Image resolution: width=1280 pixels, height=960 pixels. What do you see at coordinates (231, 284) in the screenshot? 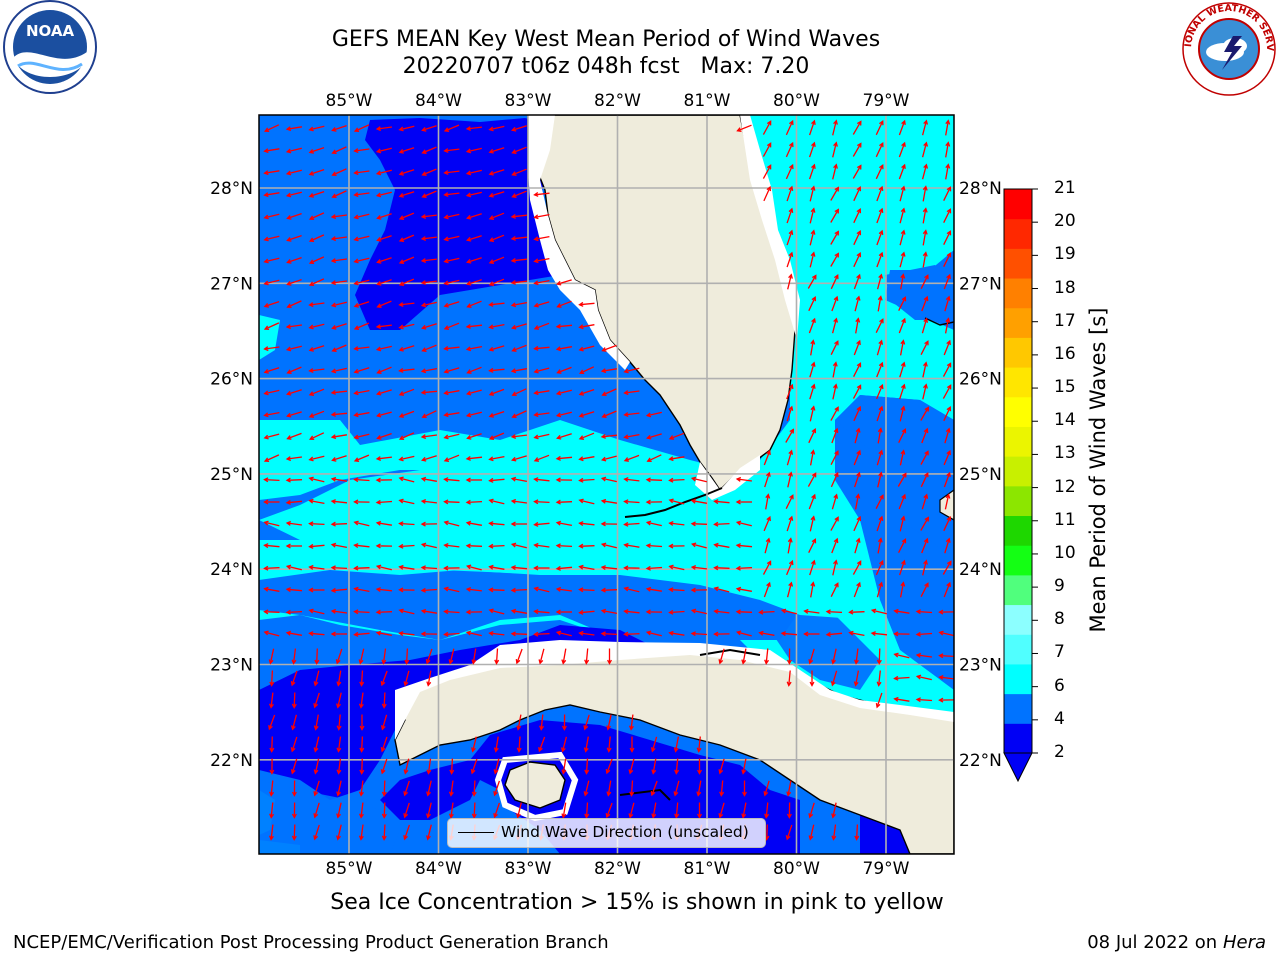
I see `lat-label-left: 27°N` at bounding box center [231, 284].